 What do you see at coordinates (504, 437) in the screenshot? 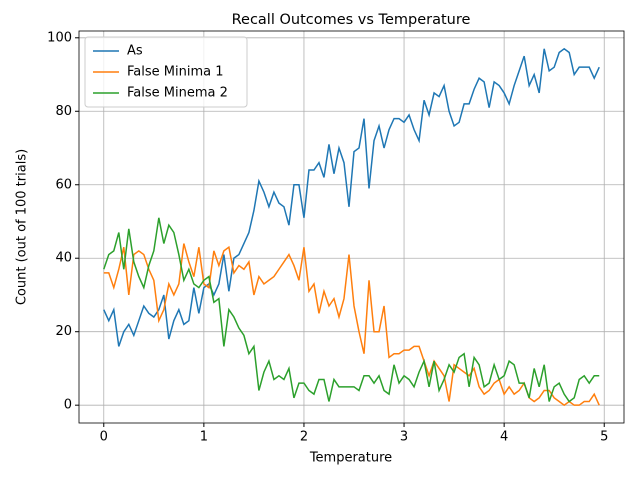
I see `x-tick-label: 4` at bounding box center [504, 437].